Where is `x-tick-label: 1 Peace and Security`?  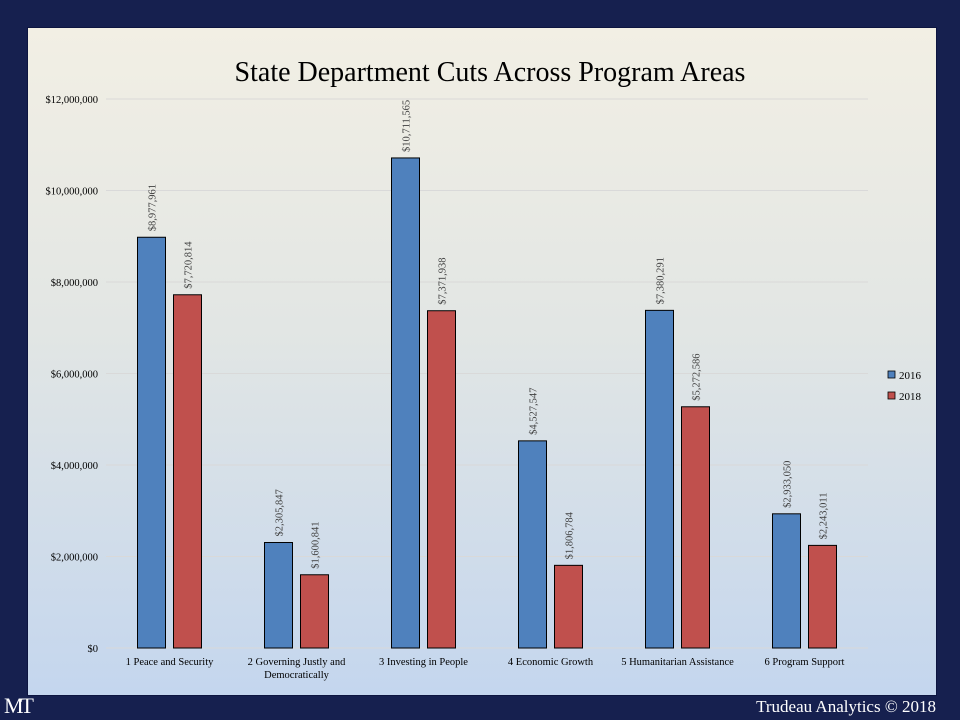 x-tick-label: 1 Peace and Security is located at coordinates (170, 662).